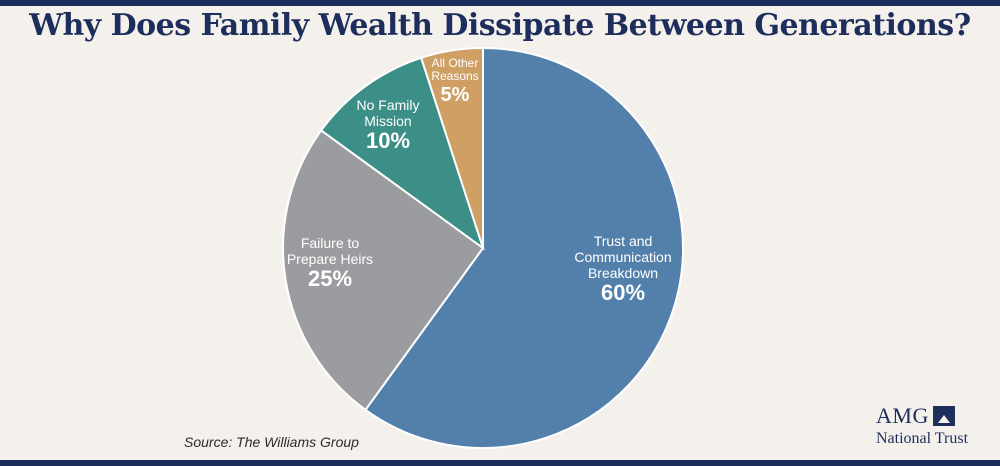  What do you see at coordinates (500, 463) in the screenshot?
I see `bottom-rule` at bounding box center [500, 463].